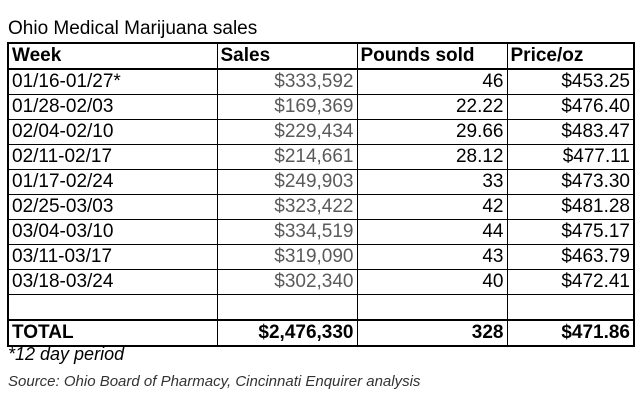 This screenshot has width=642, height=405. I want to click on week-cell: 01/16-01/27*, so click(112, 81).